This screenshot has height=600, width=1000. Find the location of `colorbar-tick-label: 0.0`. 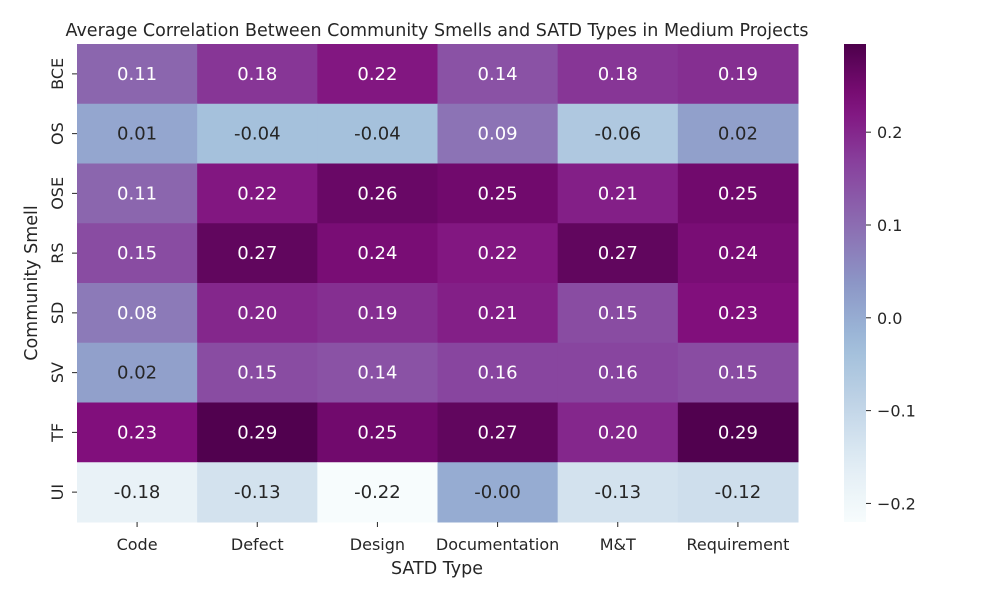

colorbar-tick-label: 0.0 is located at coordinates (889, 318).